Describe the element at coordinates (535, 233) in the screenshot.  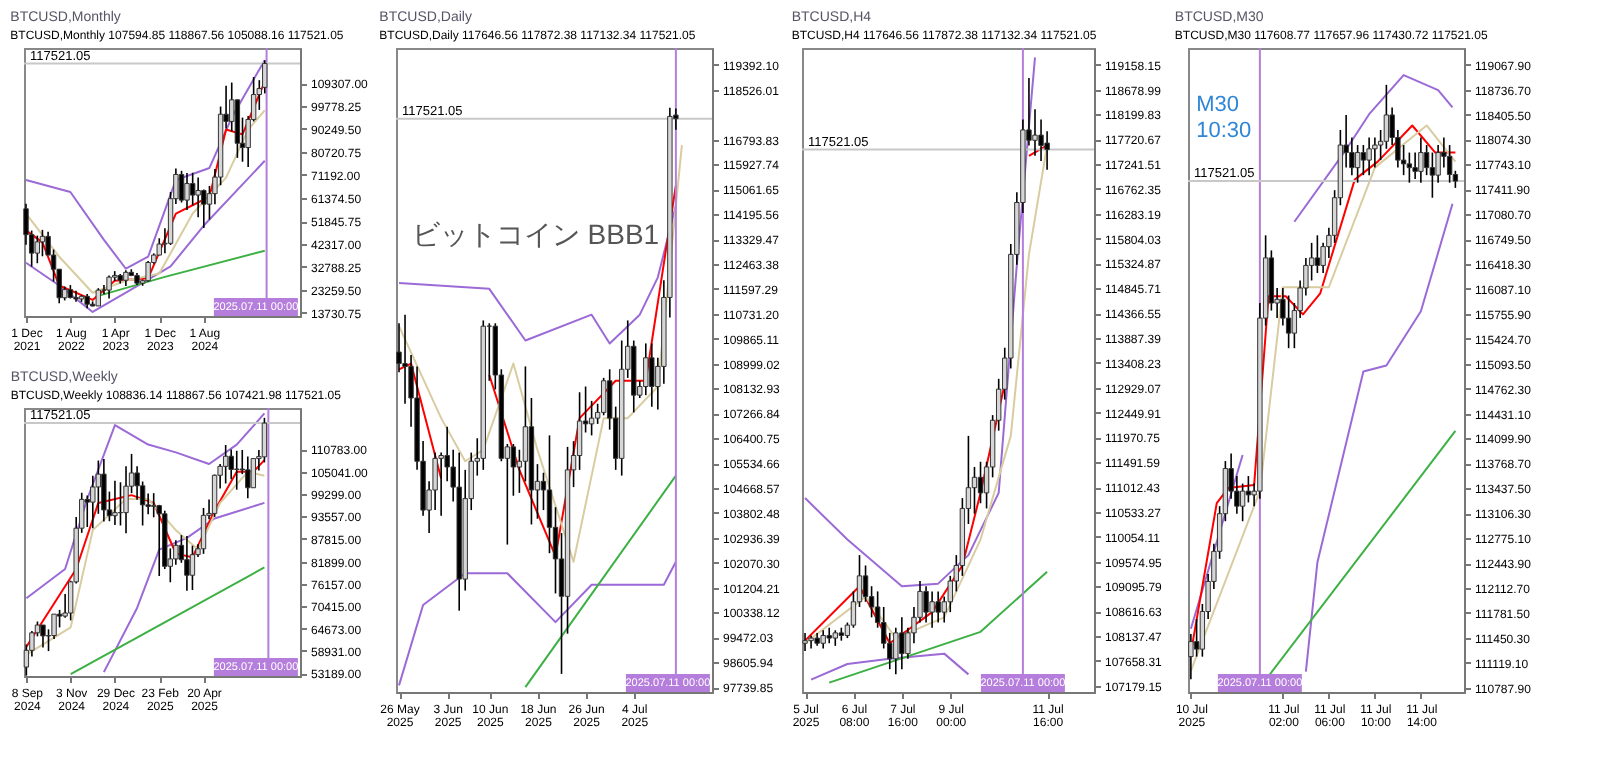
I see `annotation: ビットコイン BBB1` at that location.